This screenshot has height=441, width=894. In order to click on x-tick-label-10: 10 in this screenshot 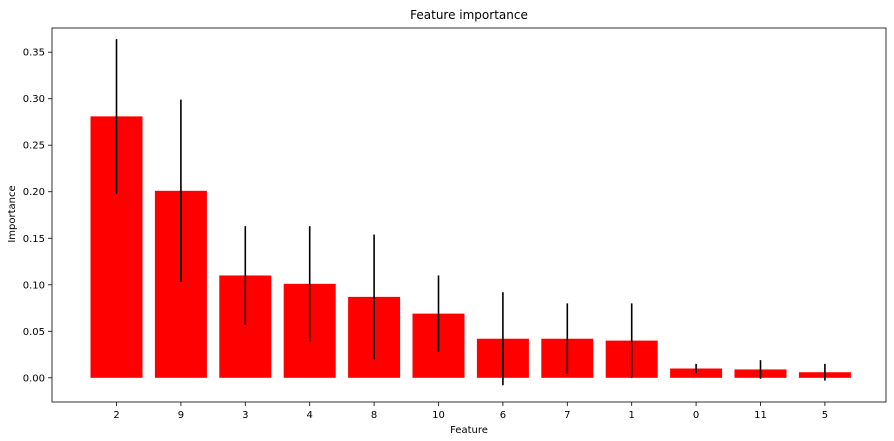, I will do `click(438, 415)`.